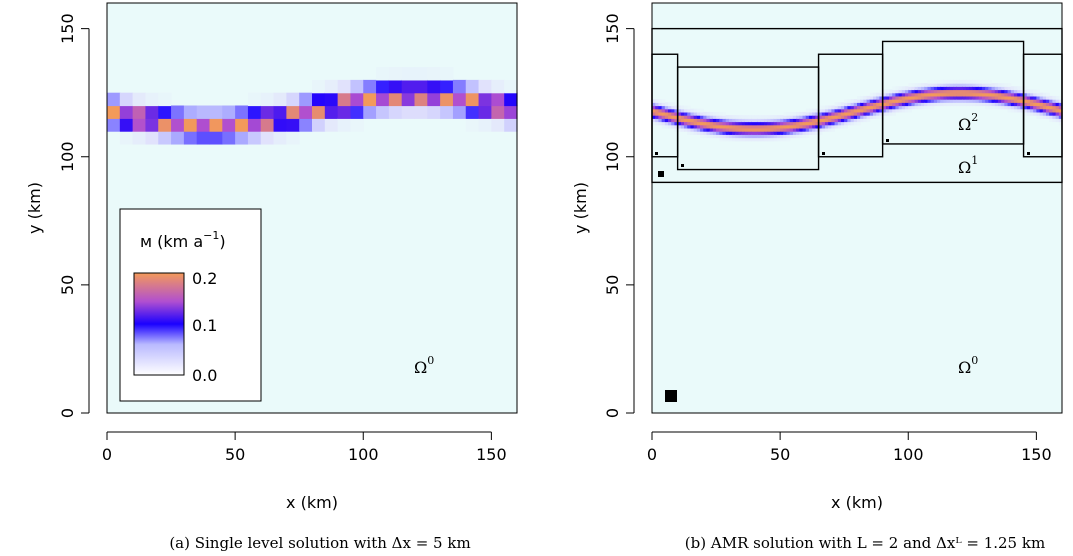 The image size is (1073, 556). What do you see at coordinates (363, 454) in the screenshot?
I see `x-tick-label: 100` at bounding box center [363, 454].